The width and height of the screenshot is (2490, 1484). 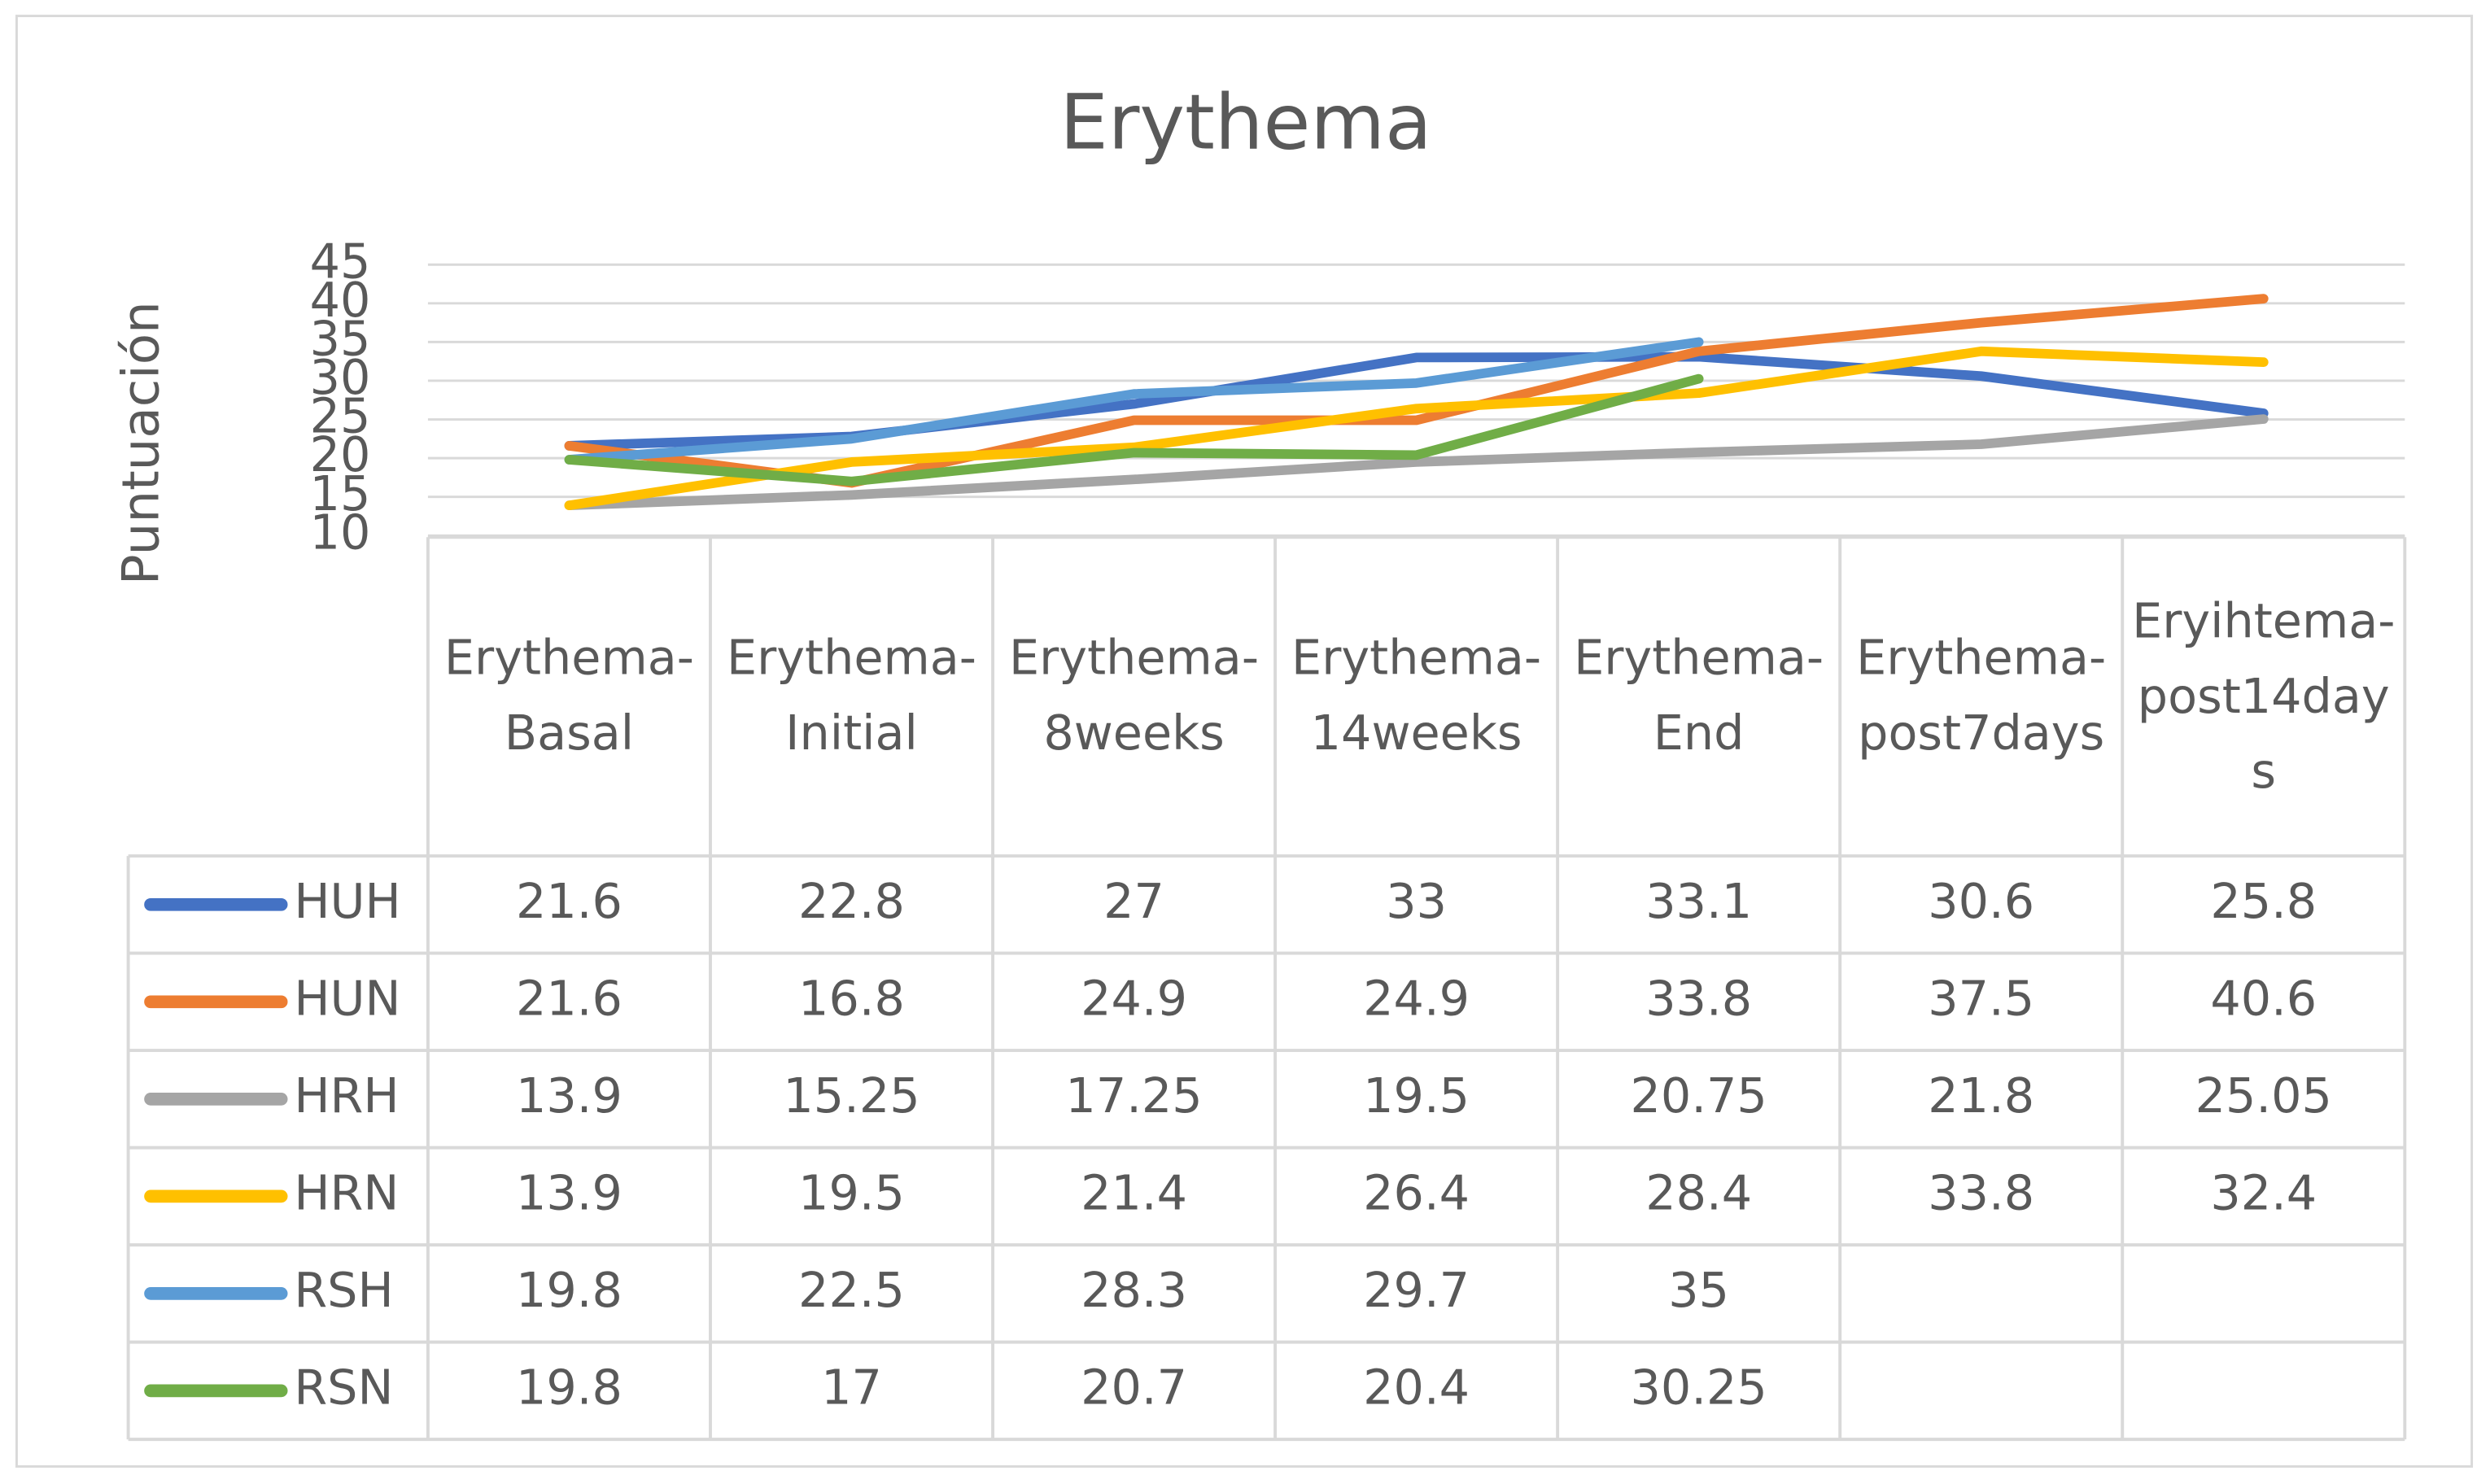 What do you see at coordinates (851, 998) in the screenshot?
I see `table-value: 16.8` at bounding box center [851, 998].